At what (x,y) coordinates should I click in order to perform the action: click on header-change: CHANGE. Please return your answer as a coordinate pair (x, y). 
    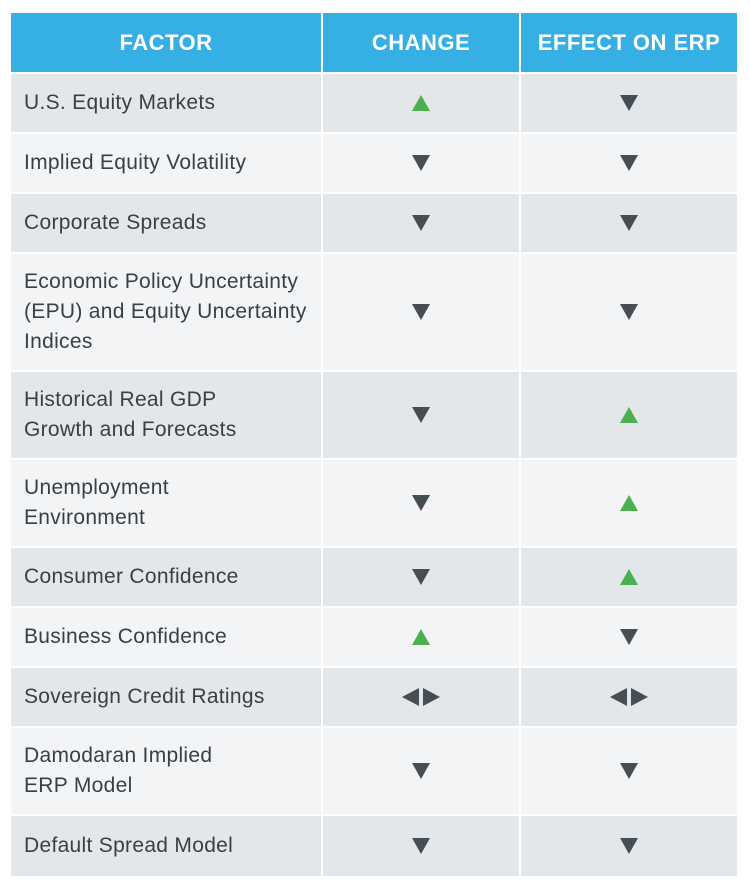
    Looking at the image, I should click on (422, 42).